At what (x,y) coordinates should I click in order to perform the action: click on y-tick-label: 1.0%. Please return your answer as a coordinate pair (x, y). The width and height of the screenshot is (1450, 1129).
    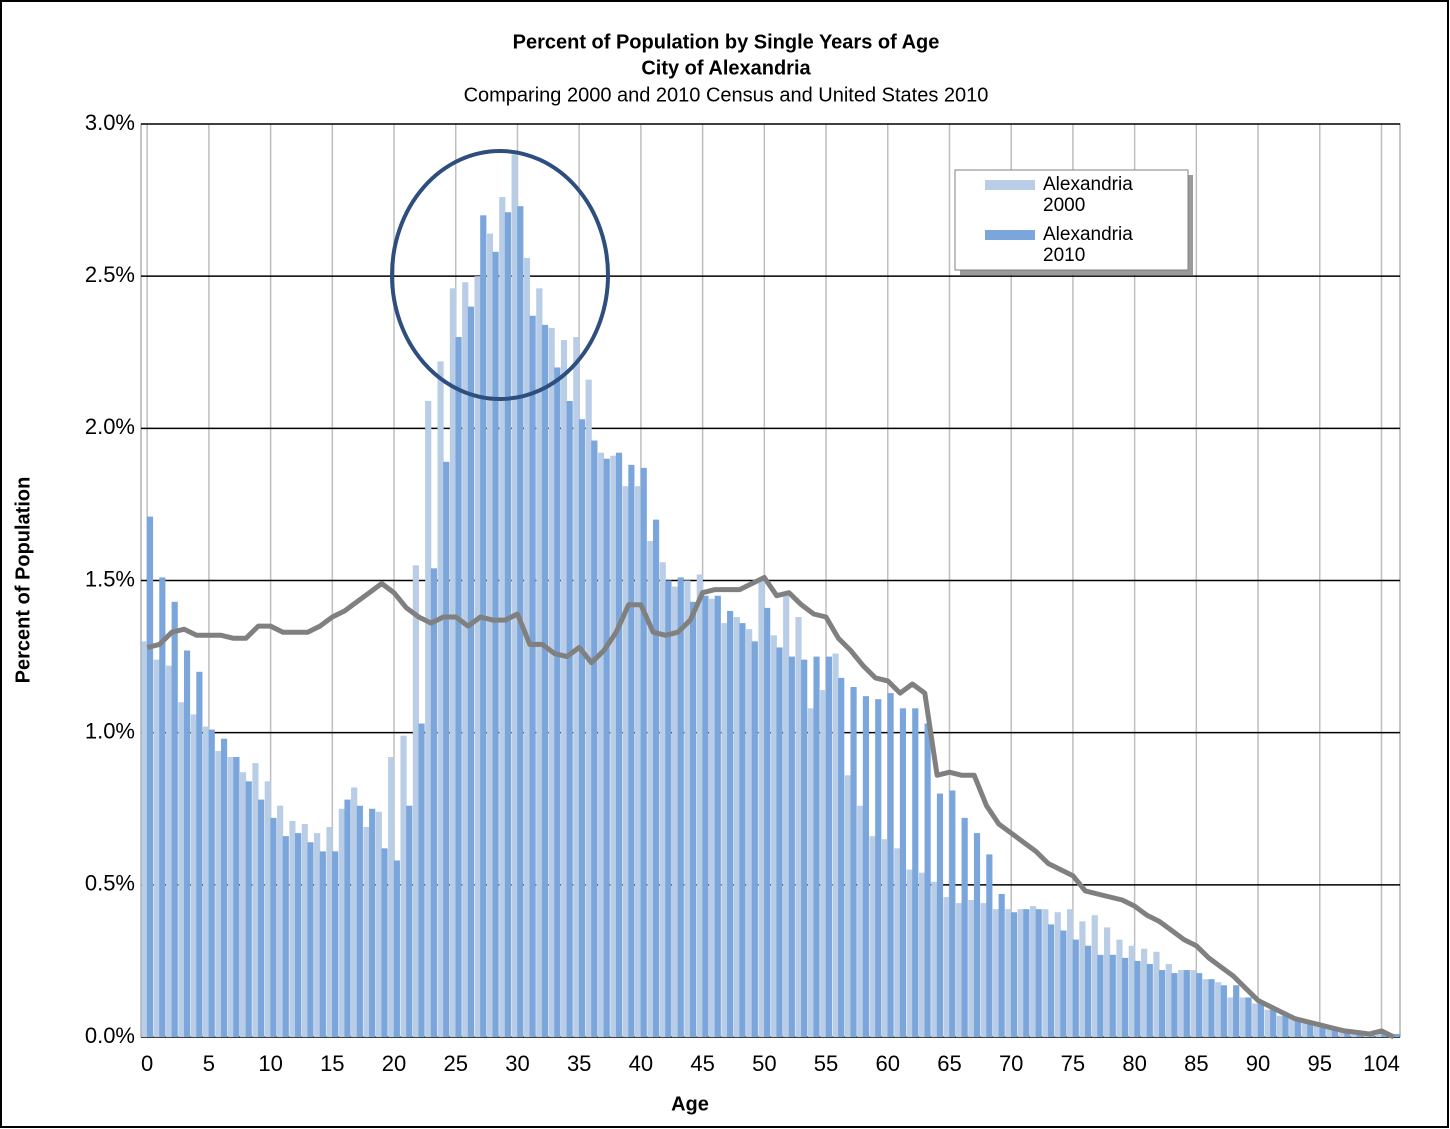
    Looking at the image, I should click on (110, 730).